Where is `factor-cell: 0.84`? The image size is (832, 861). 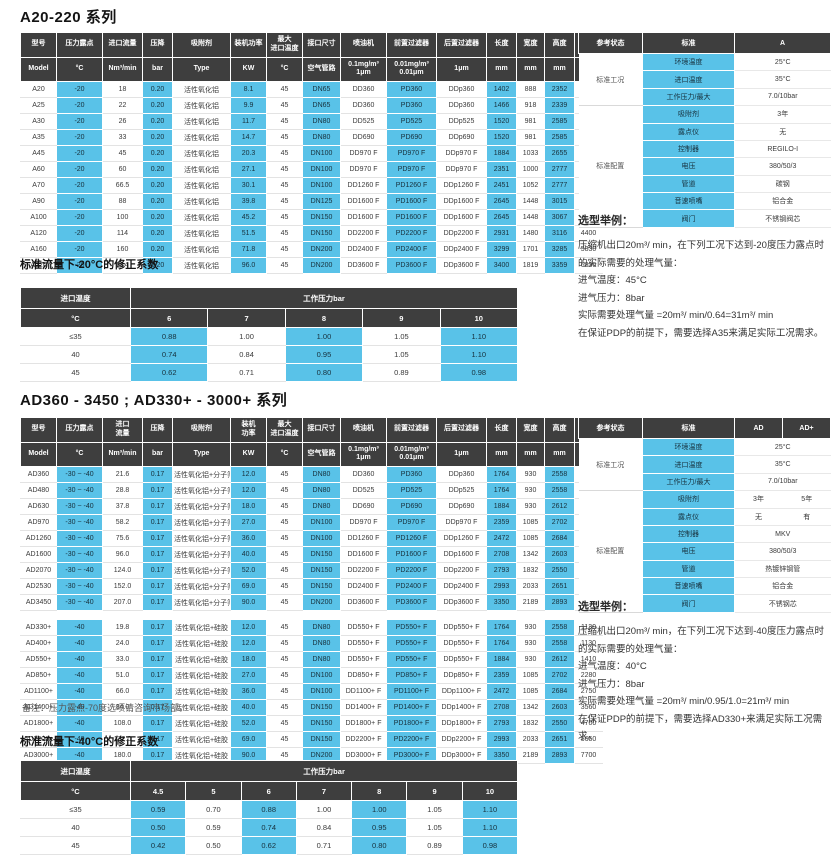 factor-cell: 0.84 is located at coordinates (246, 354).